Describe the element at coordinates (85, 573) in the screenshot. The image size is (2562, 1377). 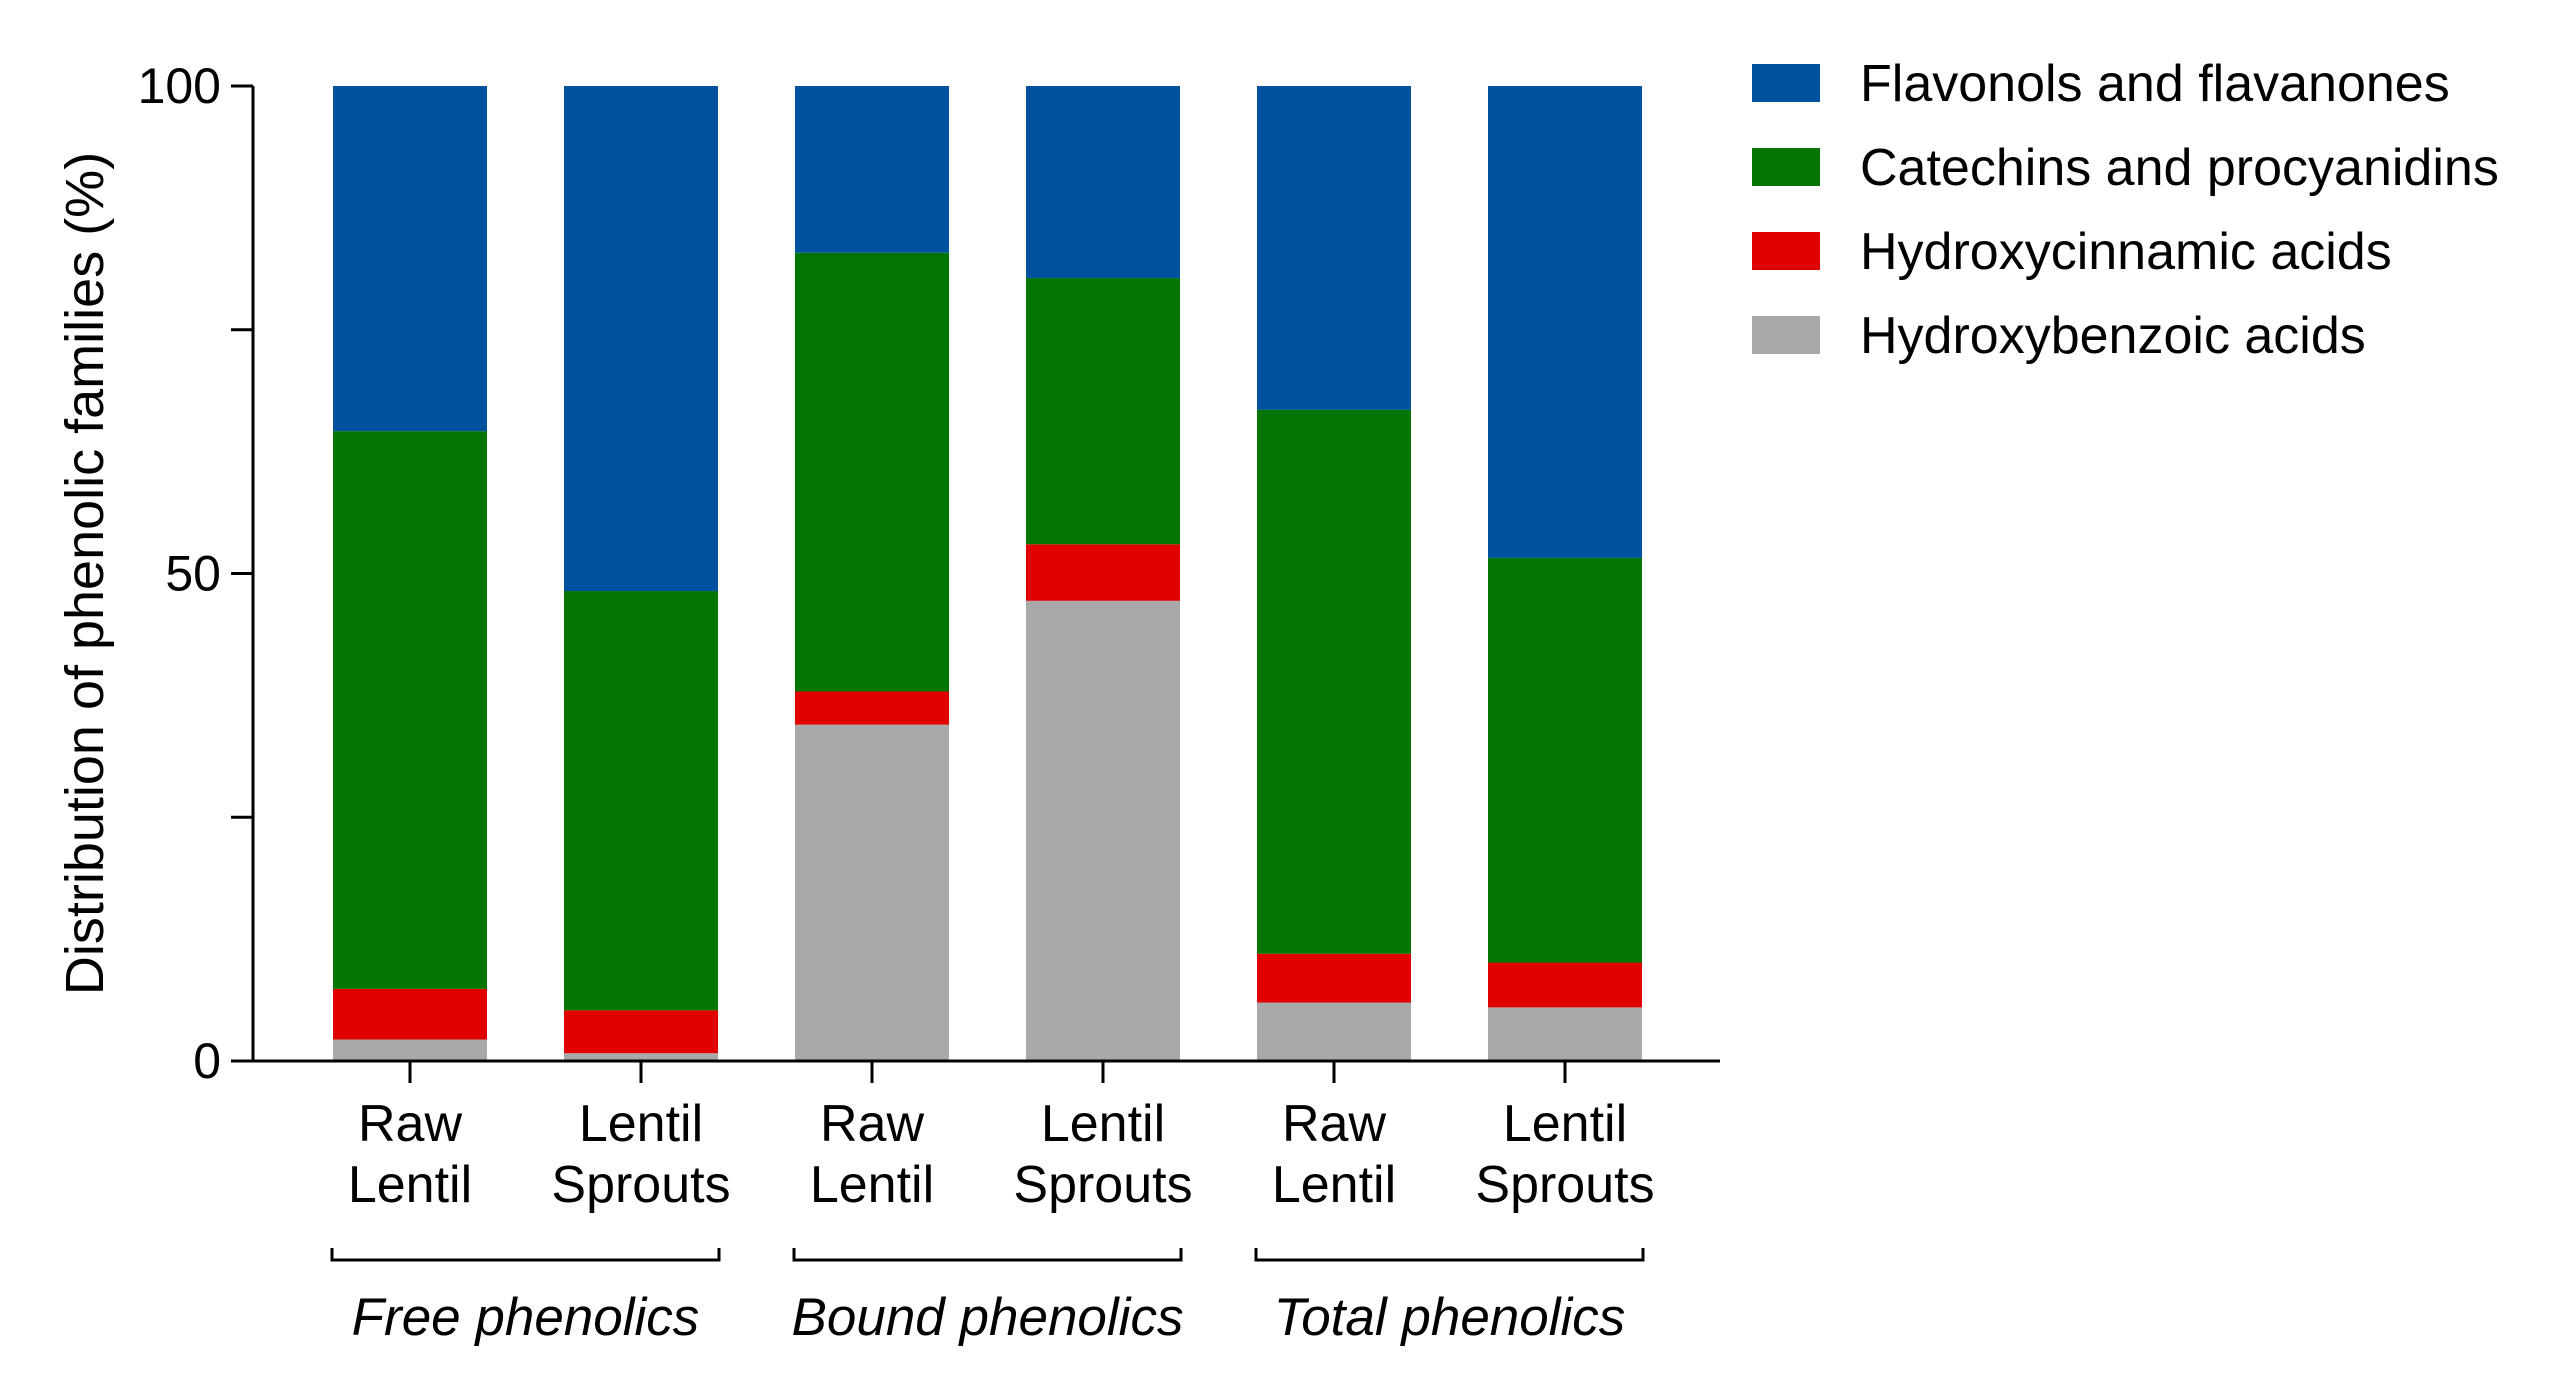
I see `y-axis-label: Distribution of phenolic families (%)` at that location.